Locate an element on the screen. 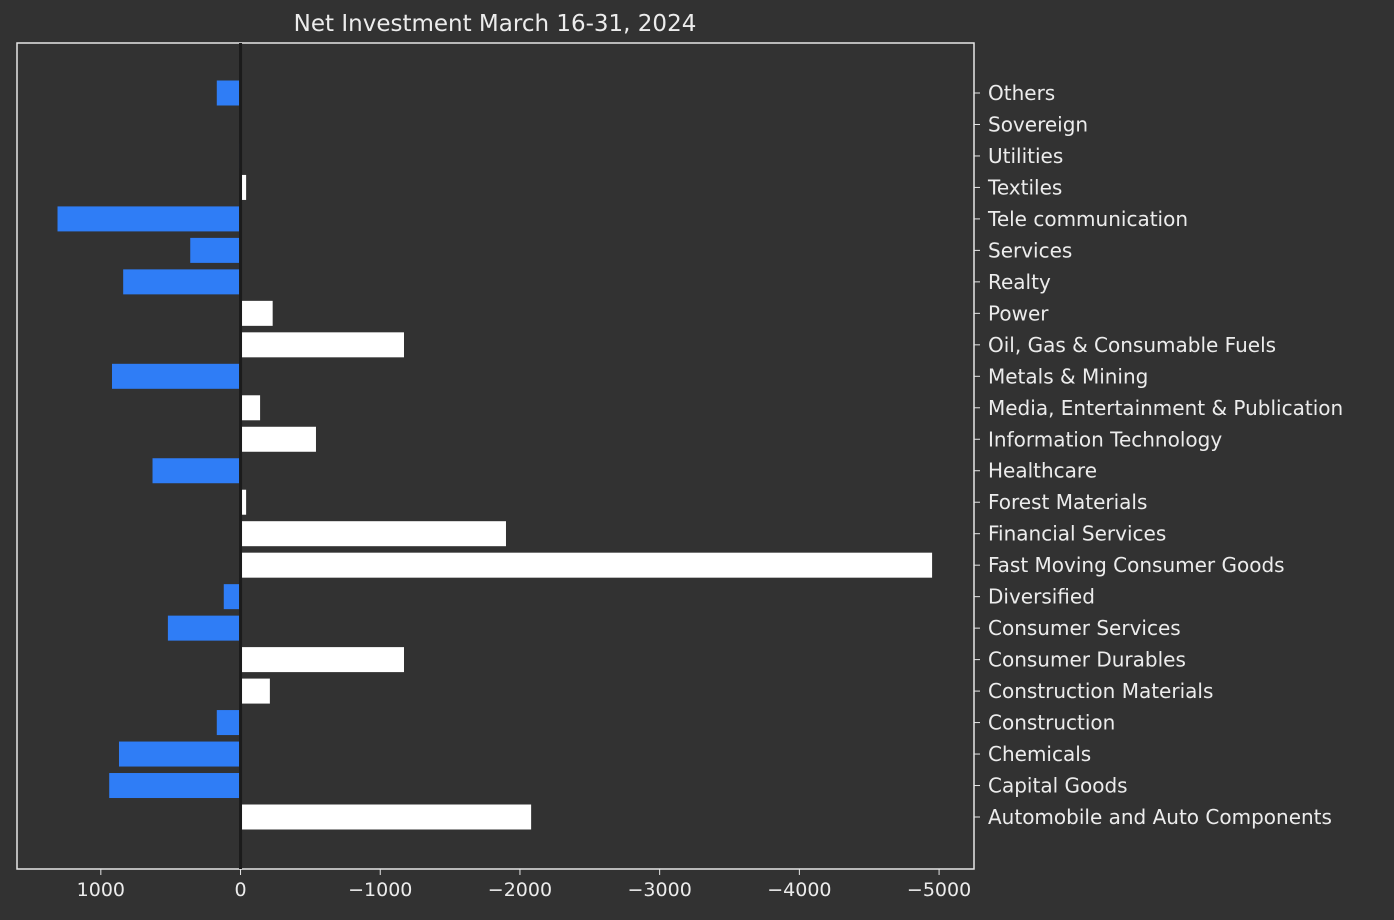 This screenshot has height=920, width=1394. y-tick-label: Construction Materials is located at coordinates (1100, 691).